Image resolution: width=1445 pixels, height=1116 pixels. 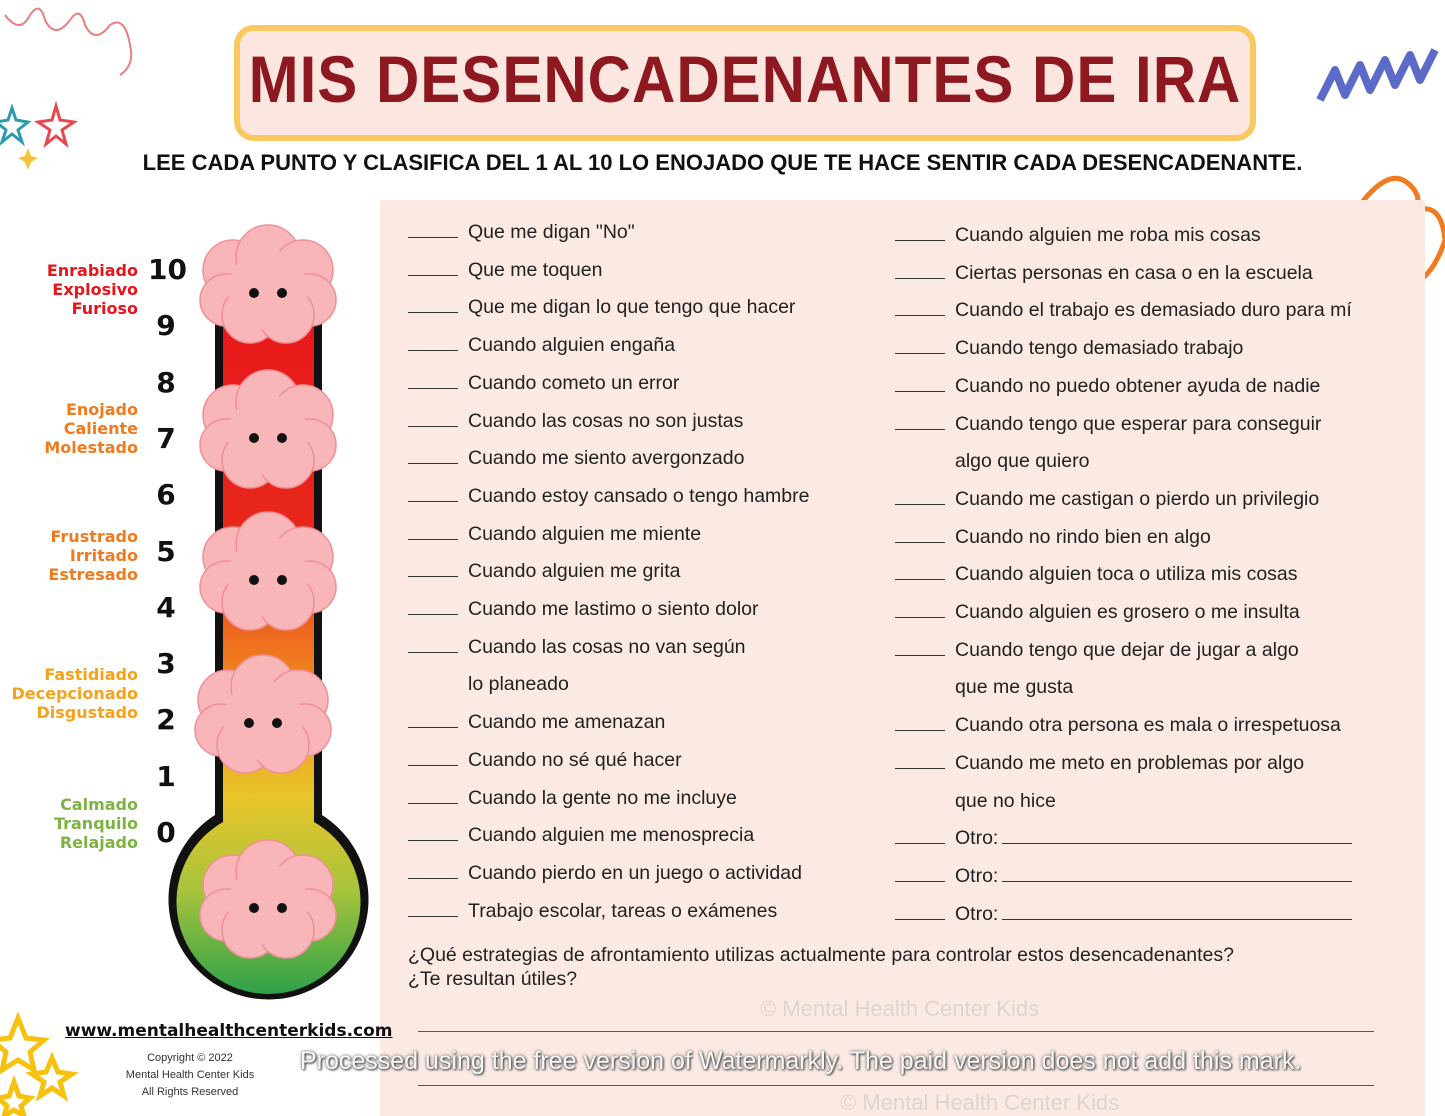 I want to click on trigger-text: Cuando no sé qué hacer, so click(x=575, y=759).